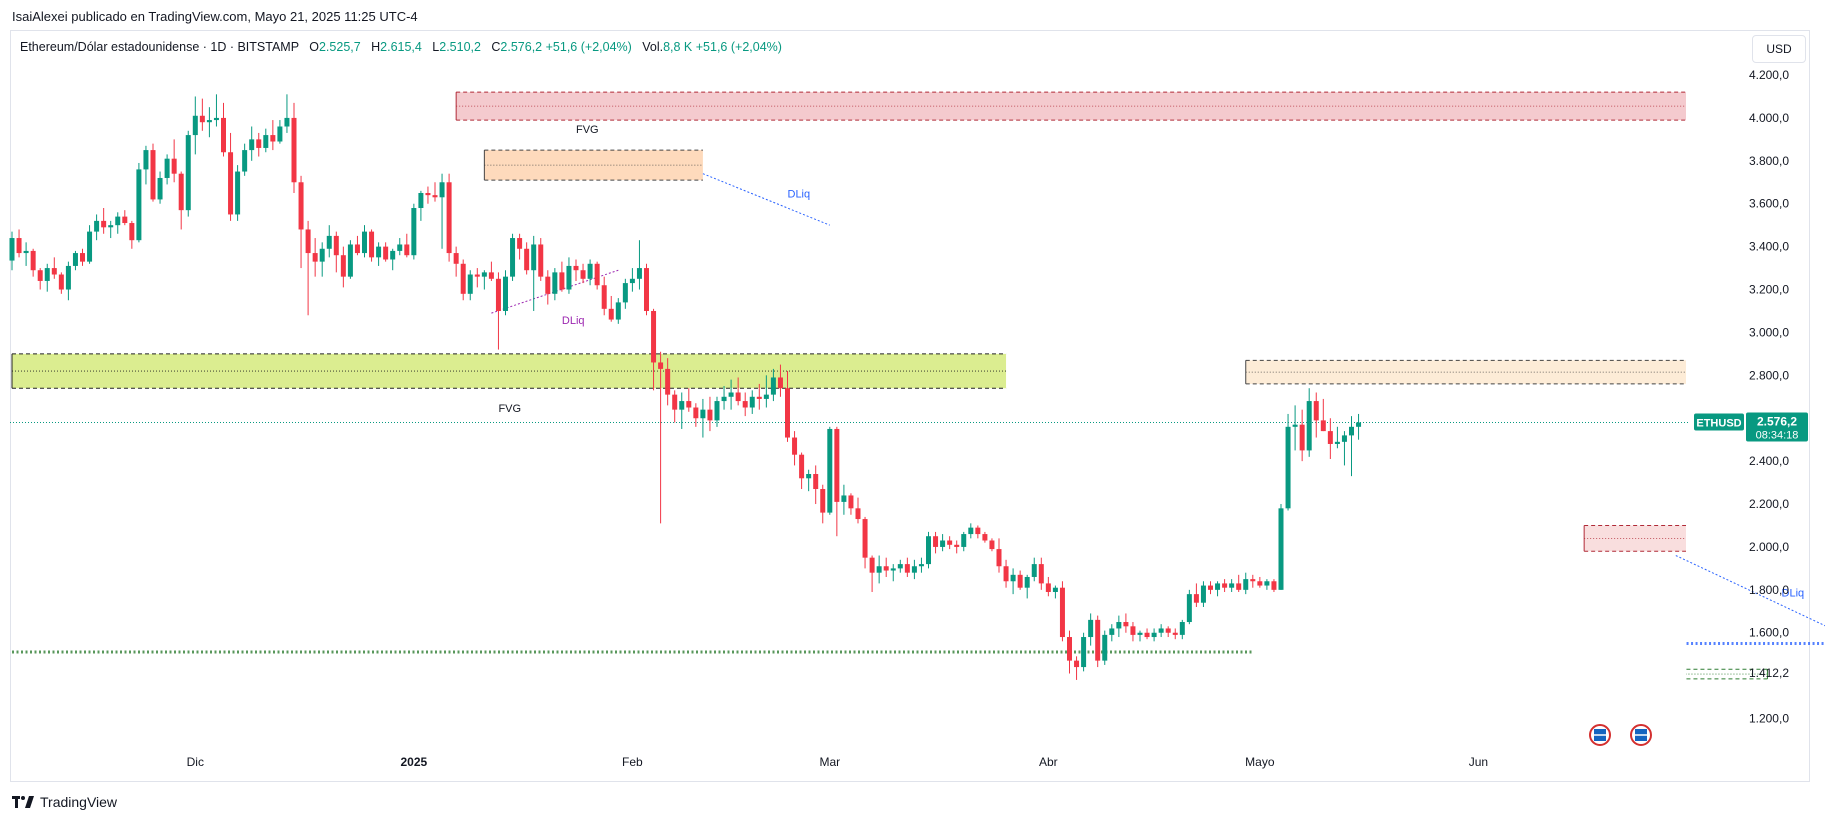 This screenshot has width=1825, height=820. Describe the element at coordinates (23, 802) in the screenshot. I see `tradingview-logo-icon` at that location.